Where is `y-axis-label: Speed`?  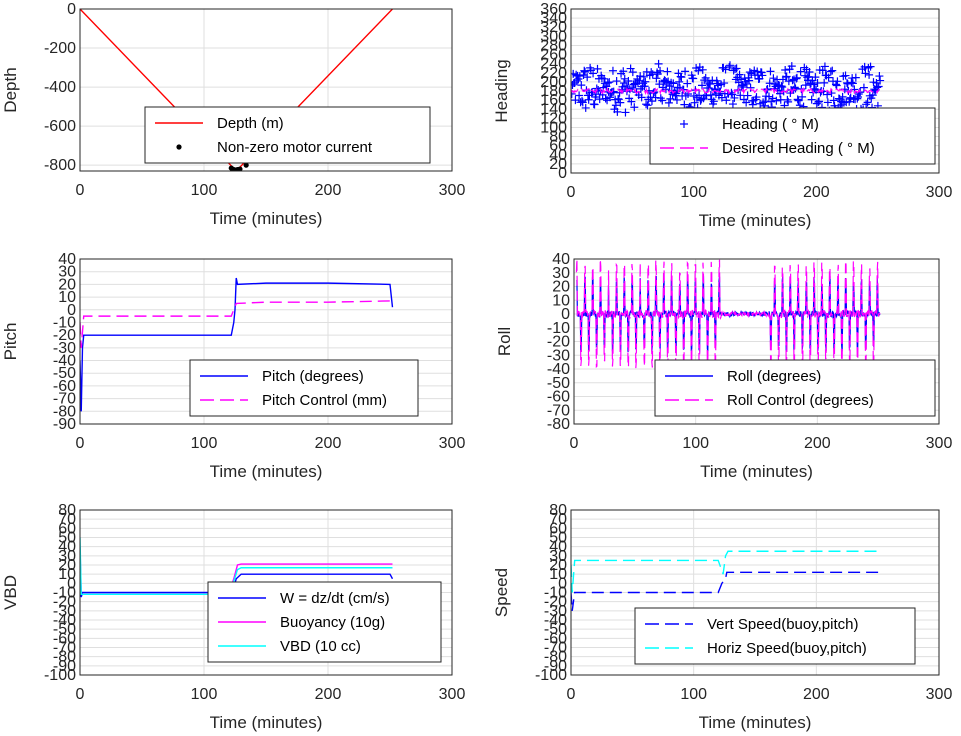
y-axis-label: Speed is located at coordinates (501, 592).